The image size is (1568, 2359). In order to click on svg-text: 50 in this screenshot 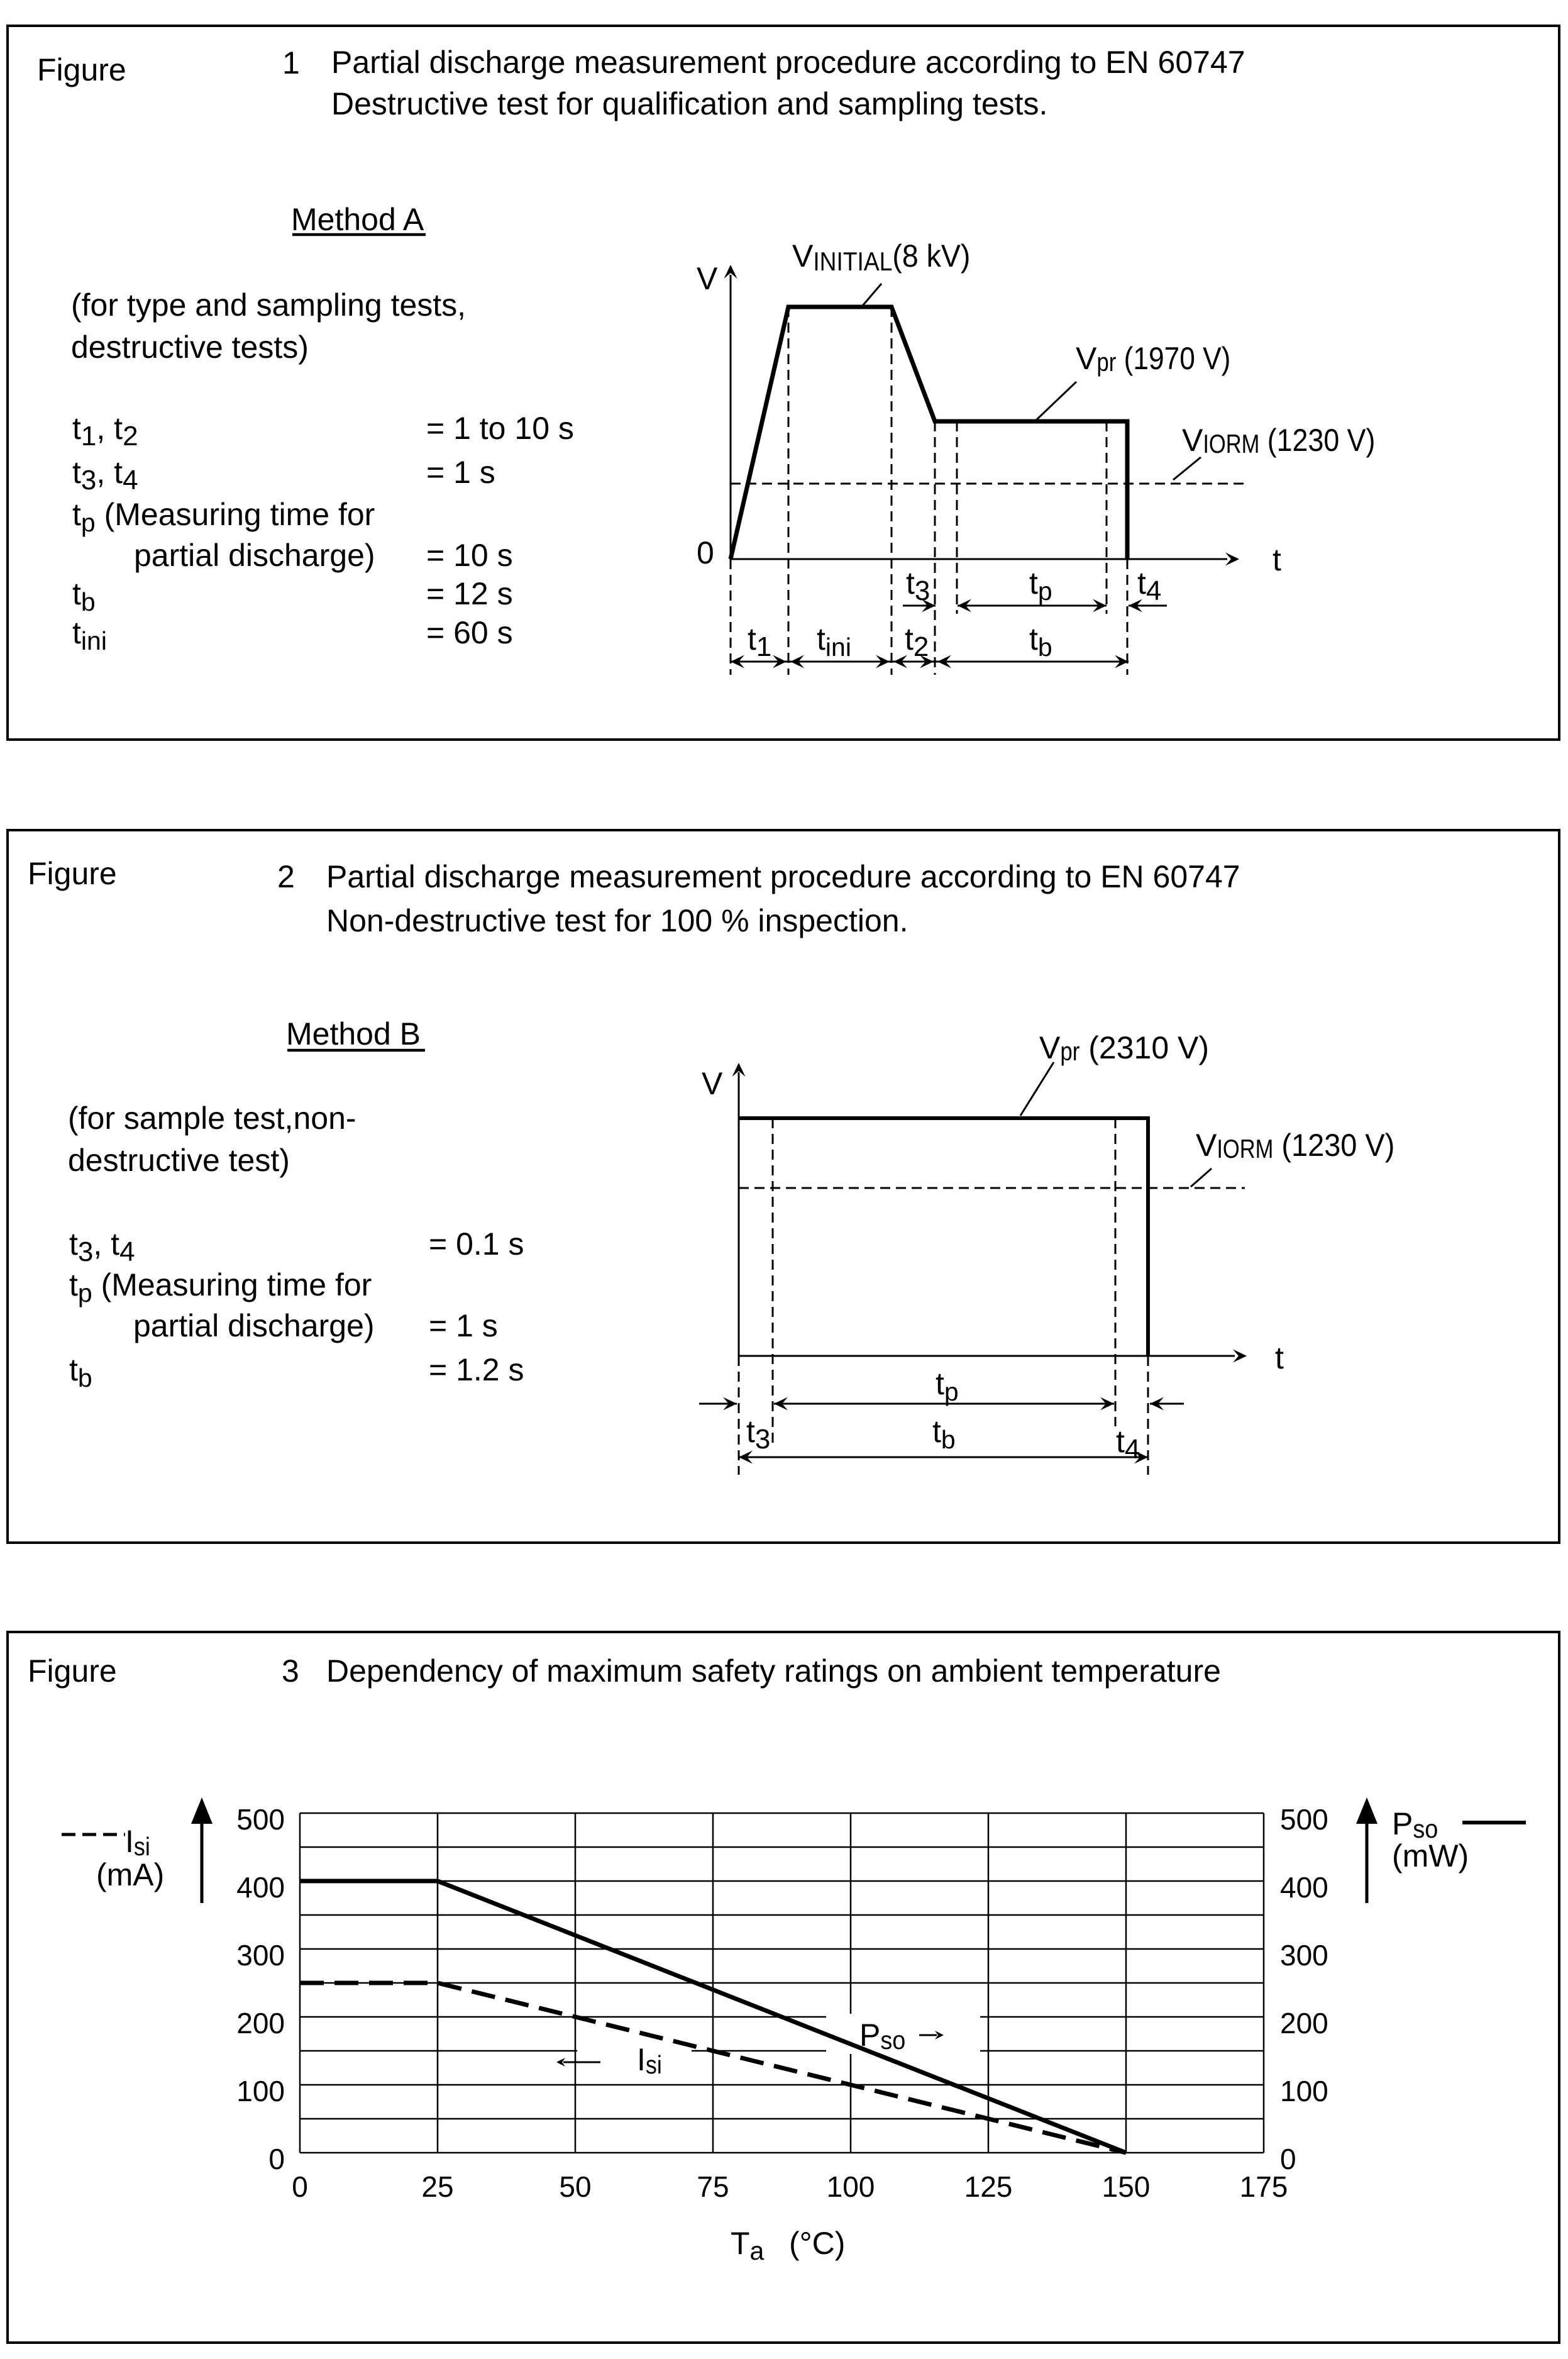, I will do `click(575, 2186)`.